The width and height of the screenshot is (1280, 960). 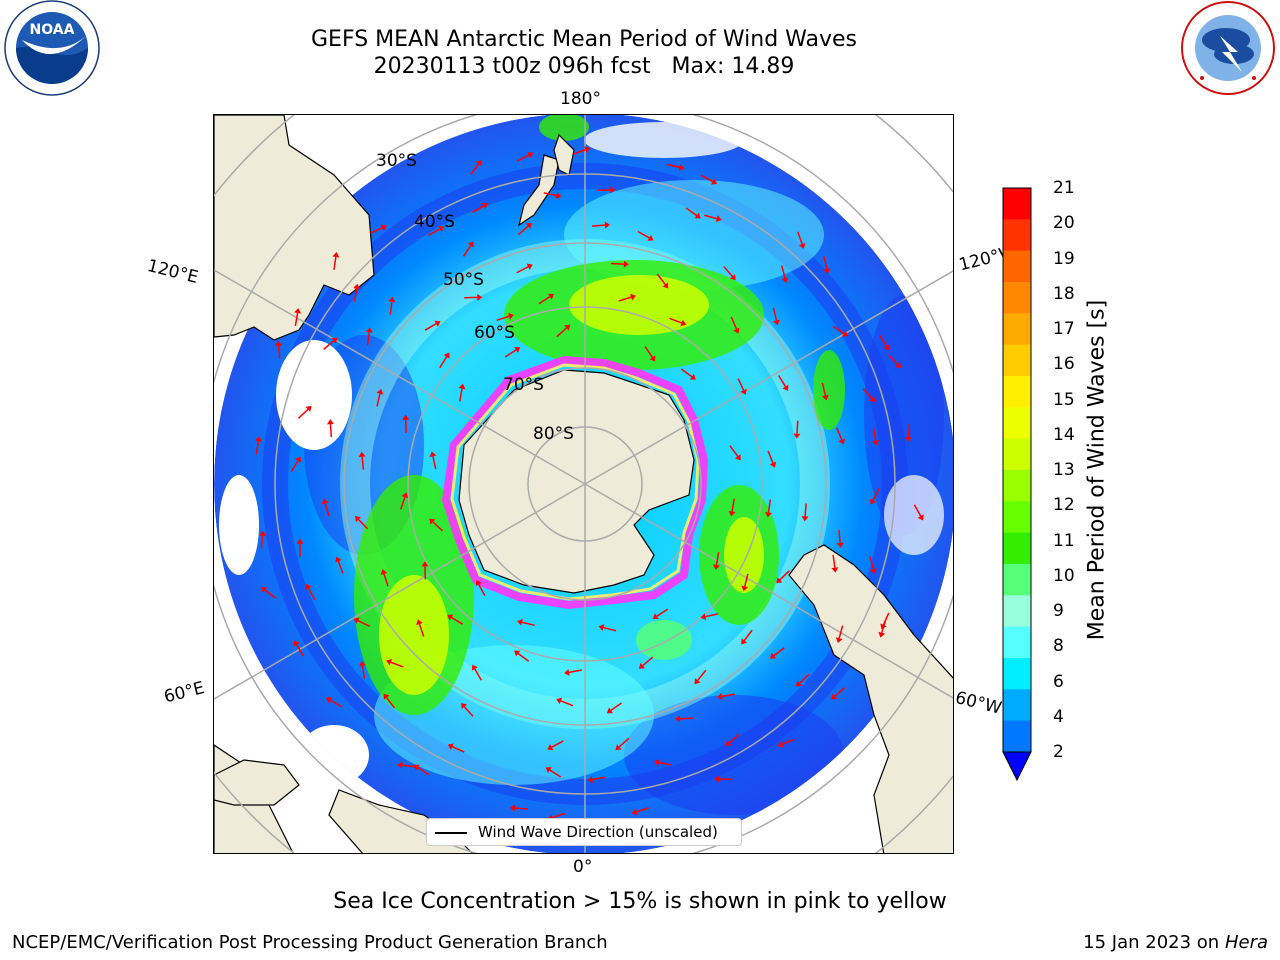 I want to click on colorbar-tick-label: 10, so click(x=1064, y=575).